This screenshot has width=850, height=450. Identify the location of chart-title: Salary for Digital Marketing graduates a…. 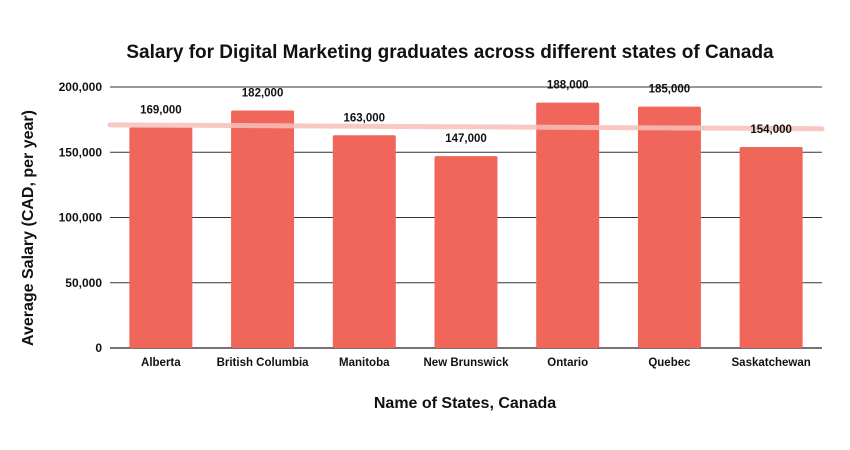
(450, 52).